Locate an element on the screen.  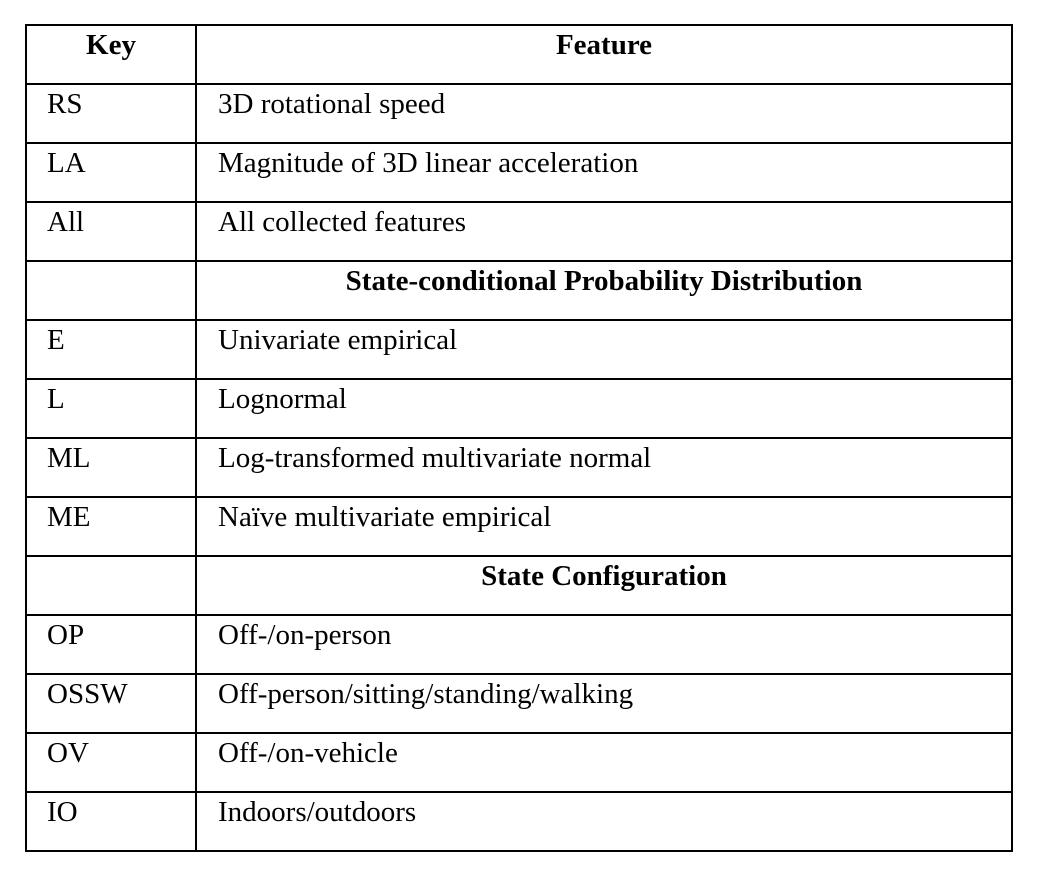
table-header-row: Key Feature is located at coordinates (519, 54).